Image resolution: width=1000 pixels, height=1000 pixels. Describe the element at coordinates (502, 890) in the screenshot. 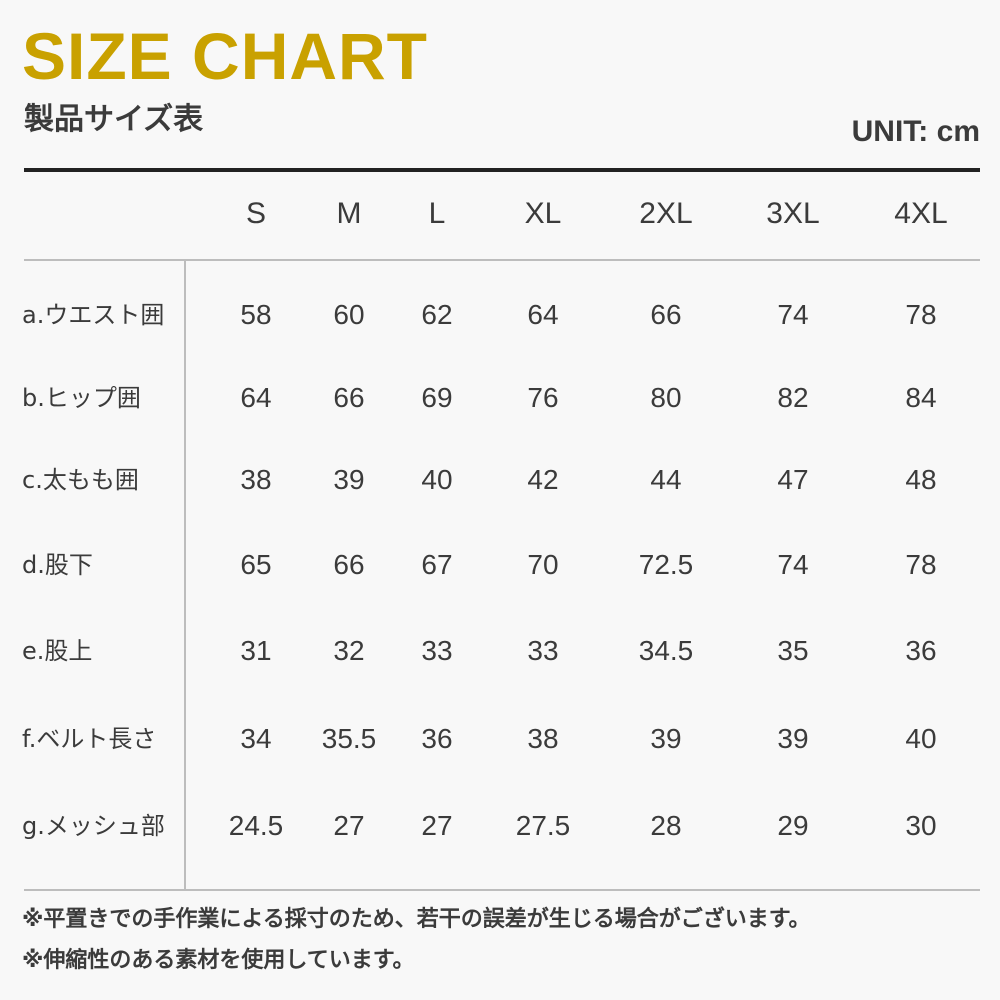

I see `bottom-divider` at that location.